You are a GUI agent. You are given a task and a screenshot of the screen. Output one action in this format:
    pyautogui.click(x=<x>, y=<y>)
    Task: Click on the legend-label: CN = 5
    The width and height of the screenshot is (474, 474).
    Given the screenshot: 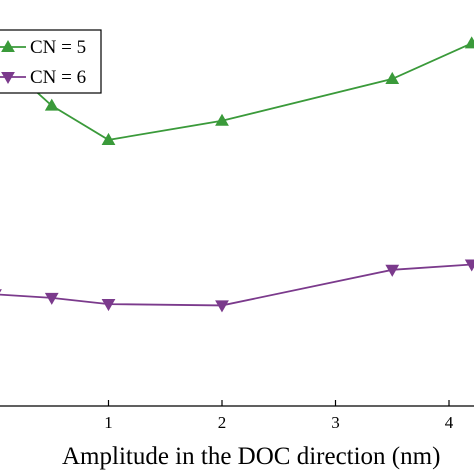 What is the action you would take?
    pyautogui.click(x=58, y=47)
    